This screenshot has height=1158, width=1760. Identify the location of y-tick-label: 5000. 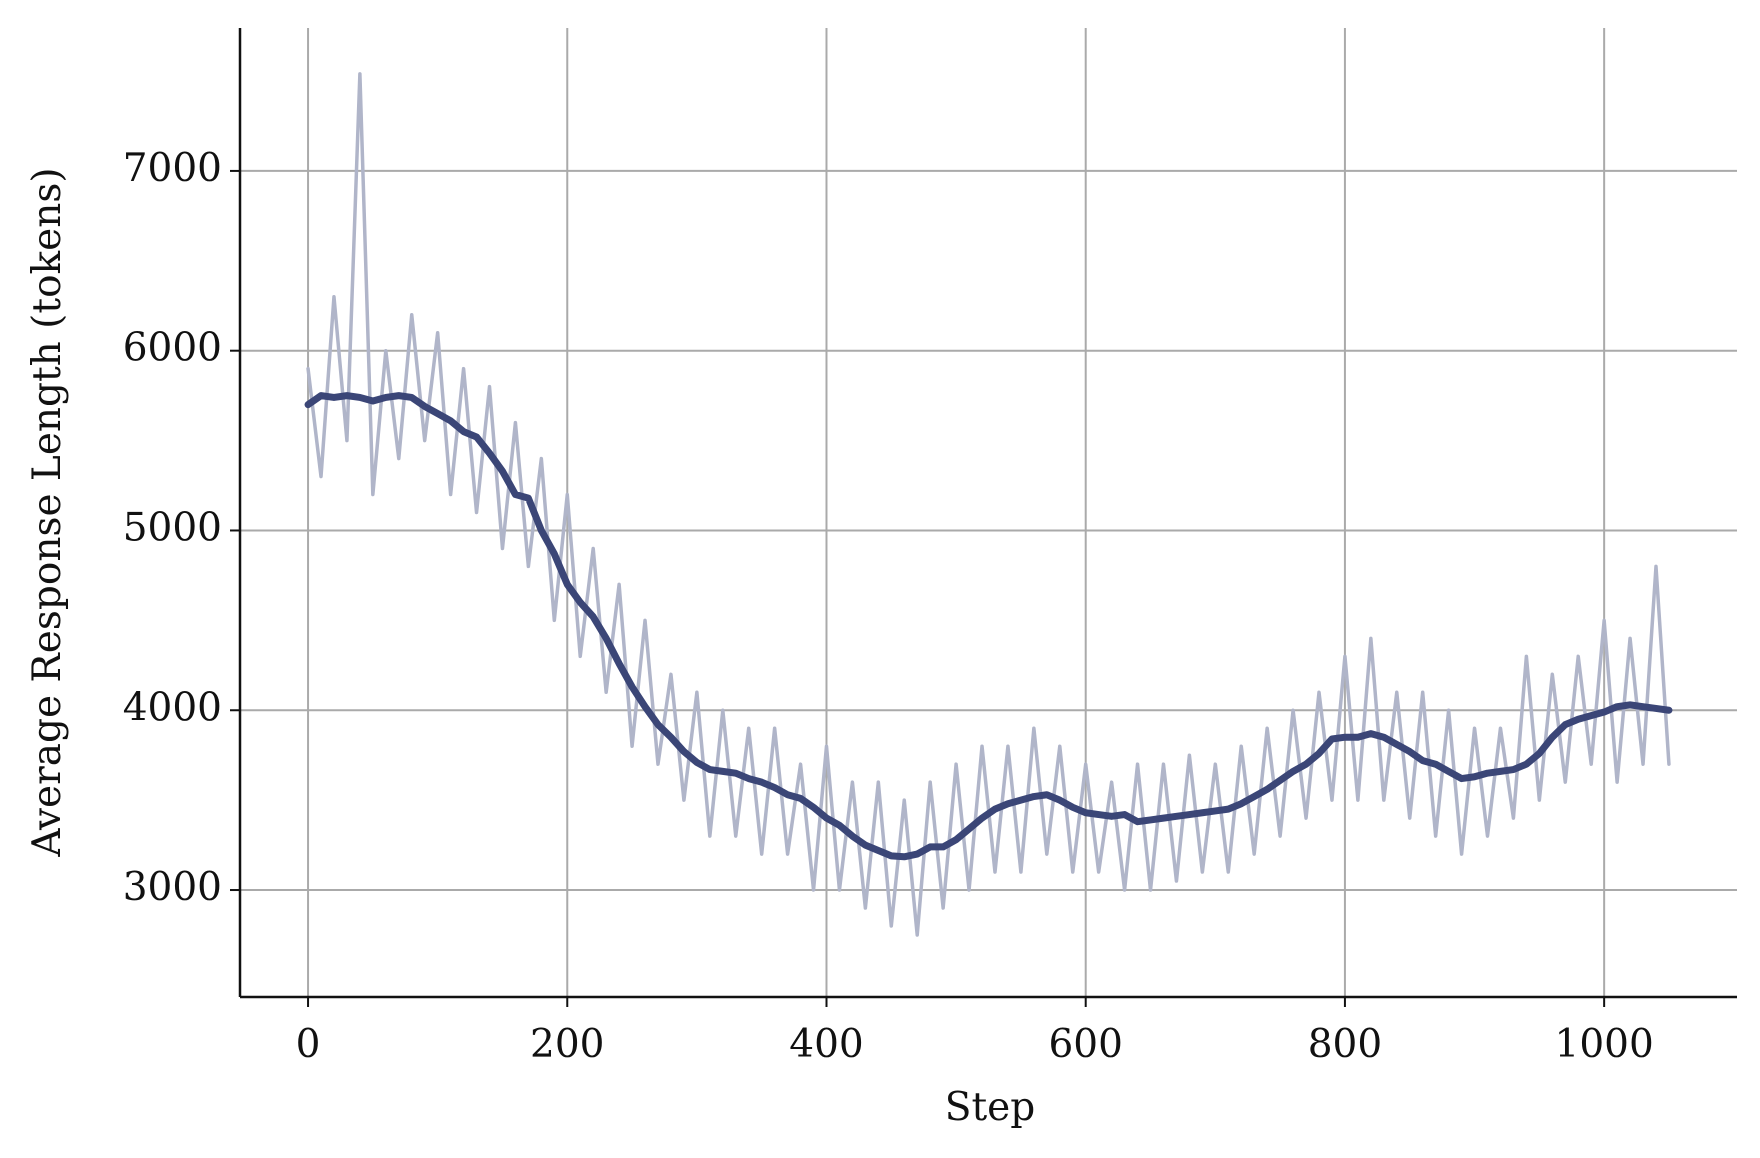
(172, 527).